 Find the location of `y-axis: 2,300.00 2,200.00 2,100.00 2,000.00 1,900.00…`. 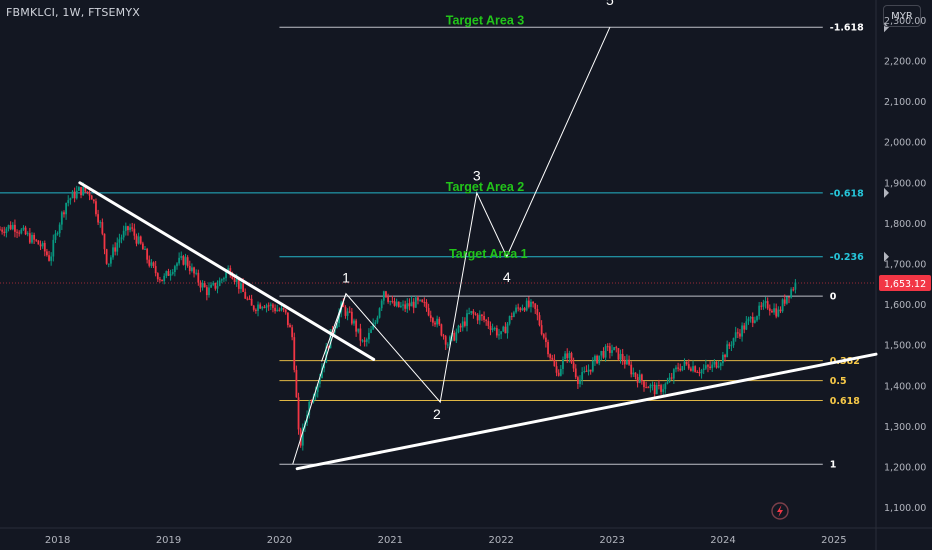

y-axis: 2,300.00 2,200.00 2,100.00 2,000.00 1,900.00… is located at coordinates (905, 265).